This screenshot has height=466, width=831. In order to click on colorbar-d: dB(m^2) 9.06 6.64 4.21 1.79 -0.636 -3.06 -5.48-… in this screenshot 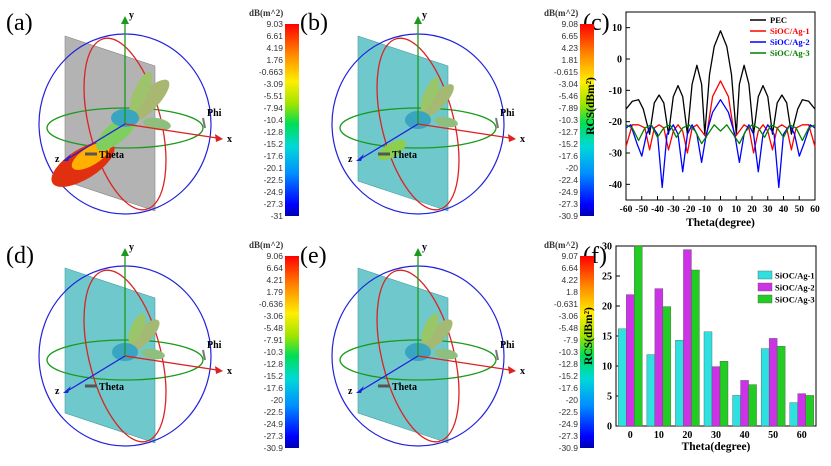, I will do `click(277, 347)`.